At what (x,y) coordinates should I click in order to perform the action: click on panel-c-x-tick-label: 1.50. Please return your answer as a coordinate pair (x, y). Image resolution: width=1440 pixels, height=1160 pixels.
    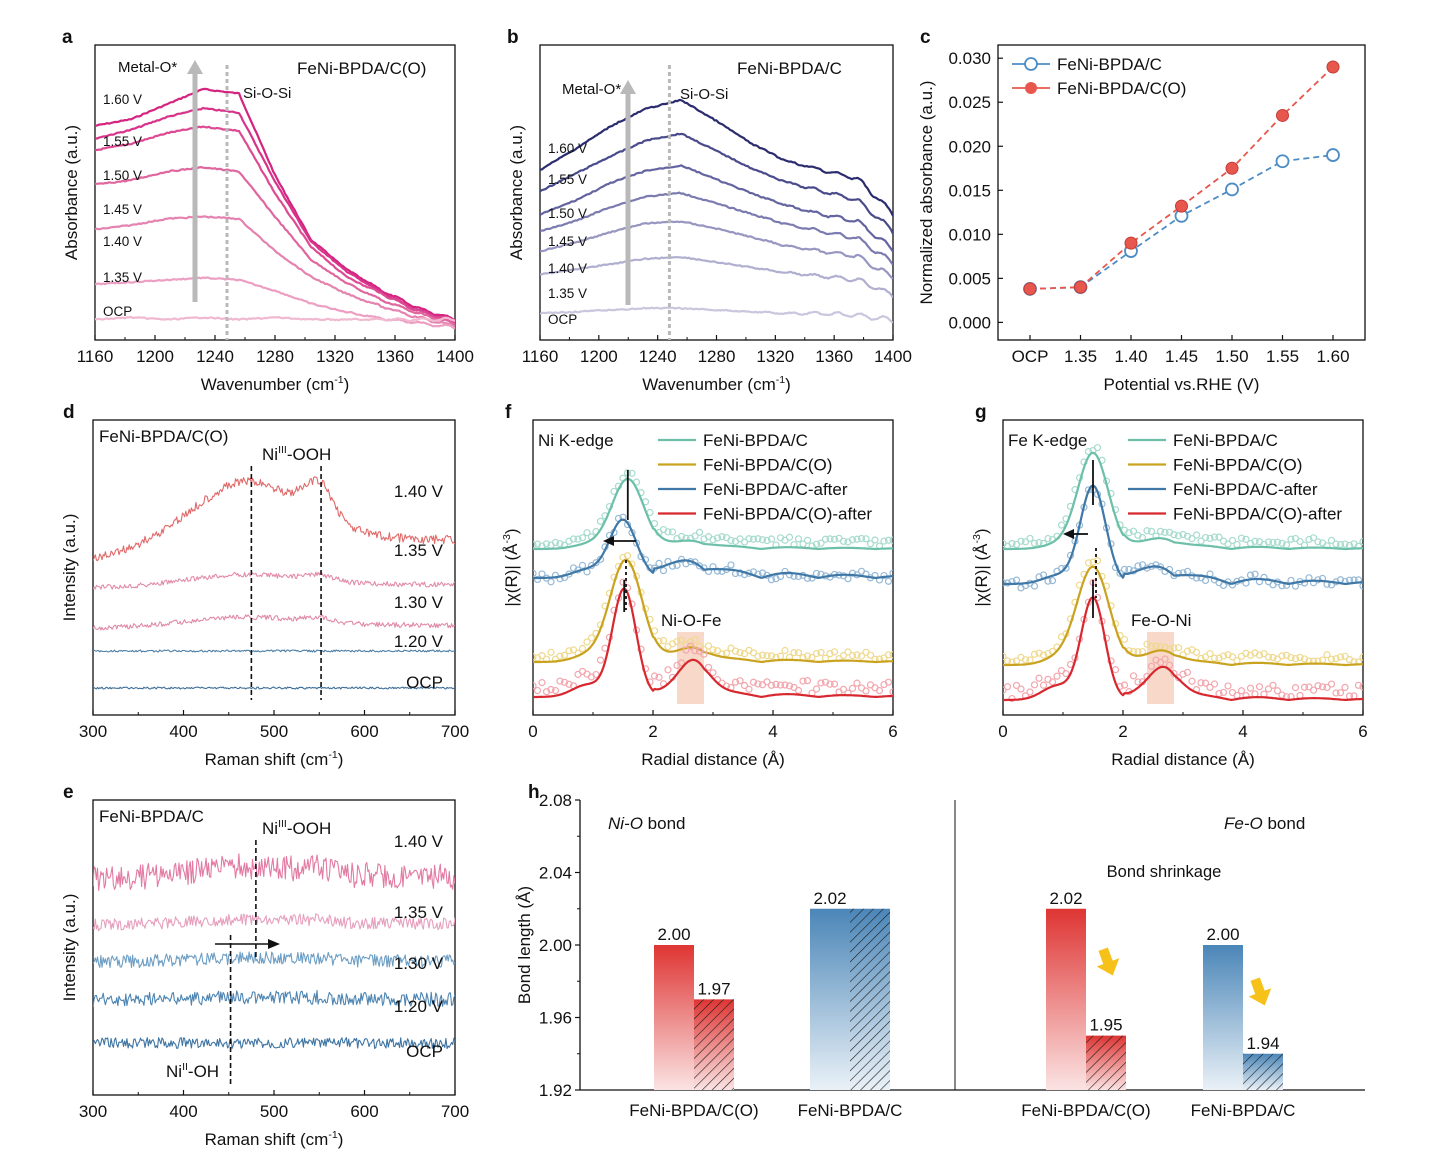
    Looking at the image, I should click on (1231, 356).